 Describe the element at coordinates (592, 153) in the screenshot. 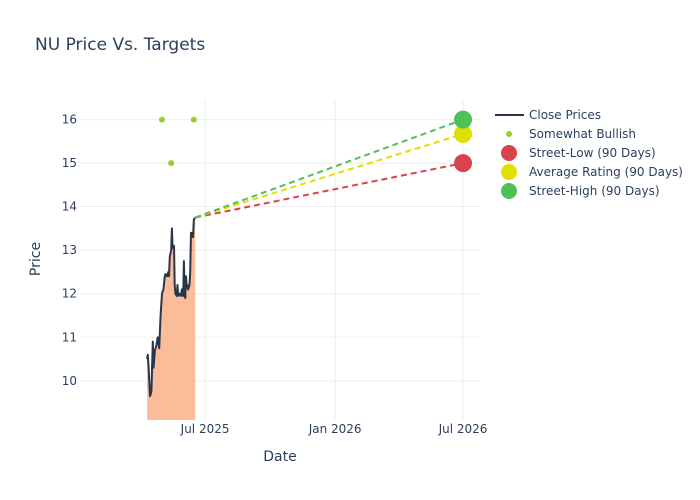

I see `legend-label: Street-Low (90 Days)` at that location.